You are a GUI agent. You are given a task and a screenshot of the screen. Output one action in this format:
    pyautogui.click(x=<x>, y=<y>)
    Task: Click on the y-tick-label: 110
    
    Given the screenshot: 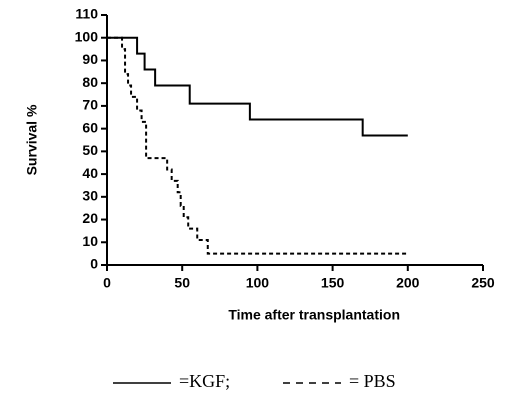 What is the action you would take?
    pyautogui.click(x=86, y=14)
    